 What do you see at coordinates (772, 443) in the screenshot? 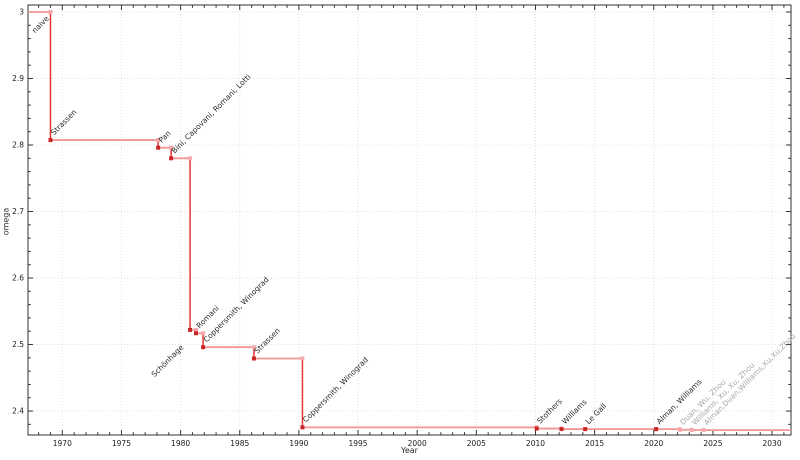
I see `x-tick-label: 2030` at bounding box center [772, 443].